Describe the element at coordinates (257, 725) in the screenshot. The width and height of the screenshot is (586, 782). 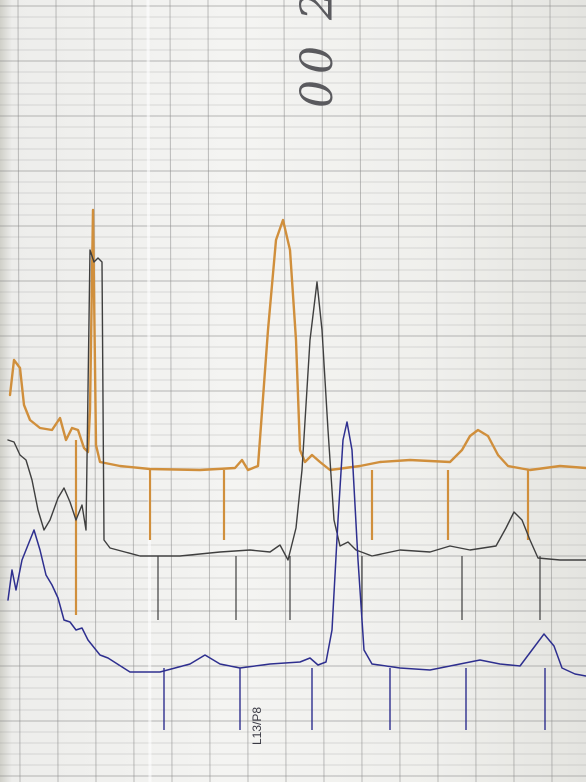
I see `sample-label: L13/P8` at that location.